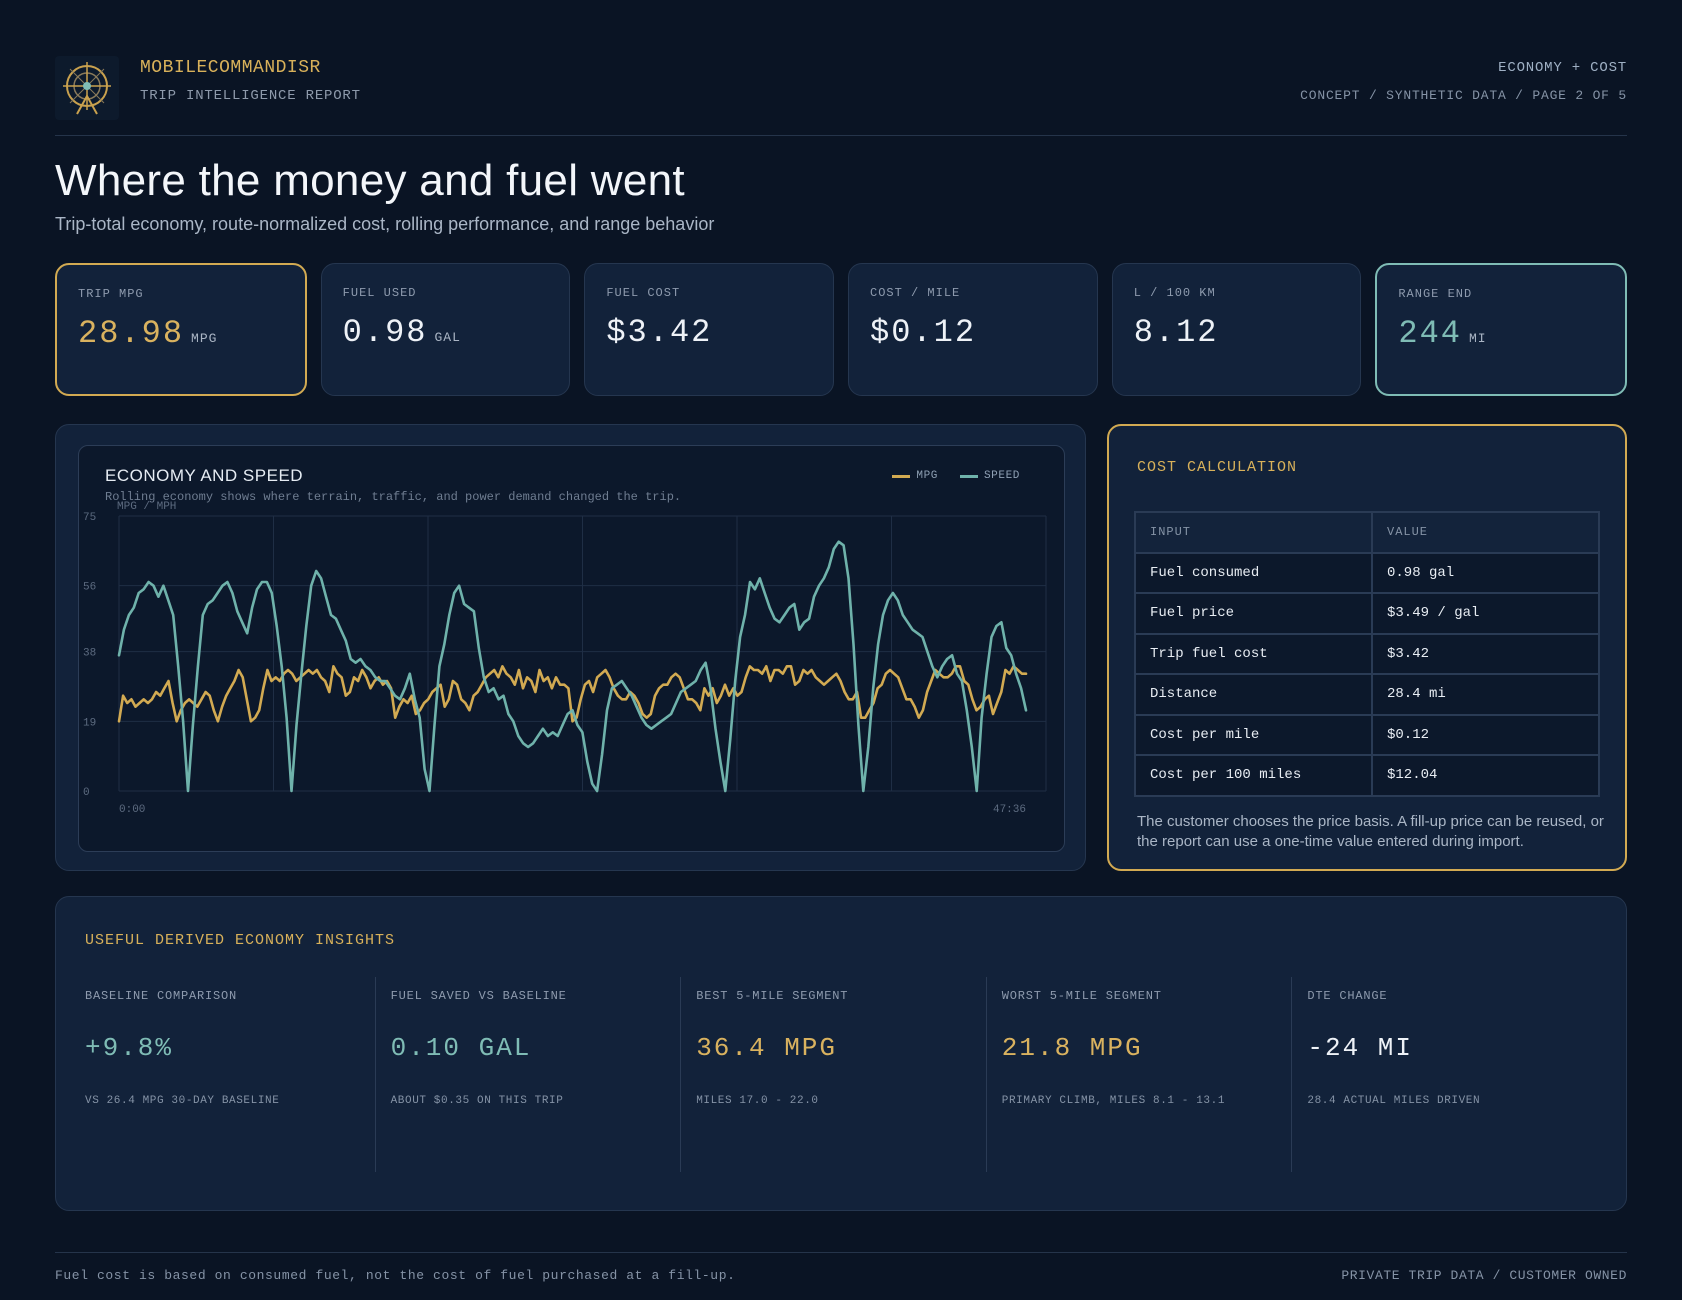  I want to click on insight-note: MILES 17.0 - 22.0, so click(757, 1101).